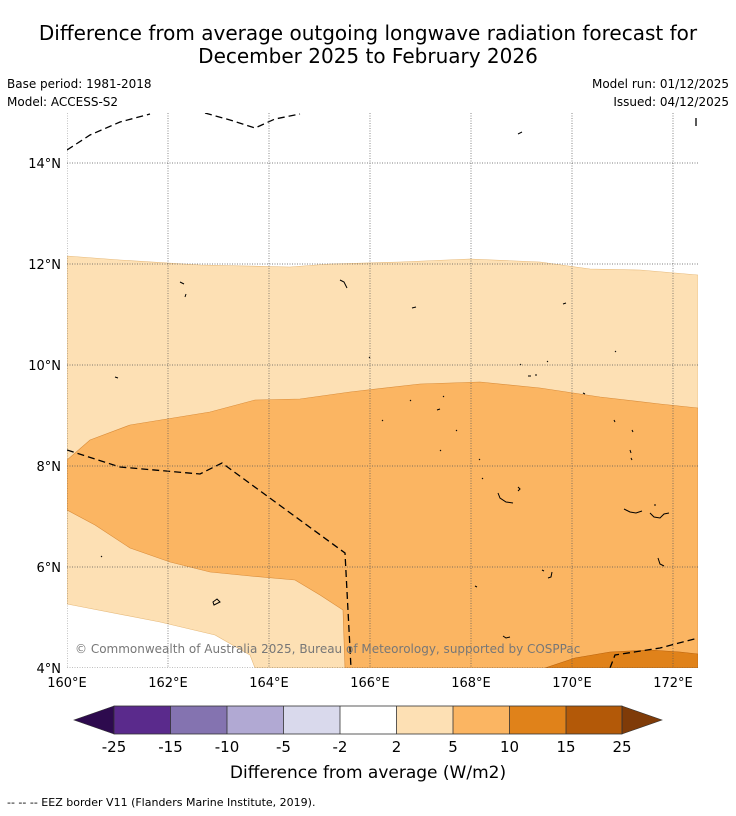 The width and height of the screenshot is (736, 816). I want to click on lat-label: 4°N, so click(49, 669).